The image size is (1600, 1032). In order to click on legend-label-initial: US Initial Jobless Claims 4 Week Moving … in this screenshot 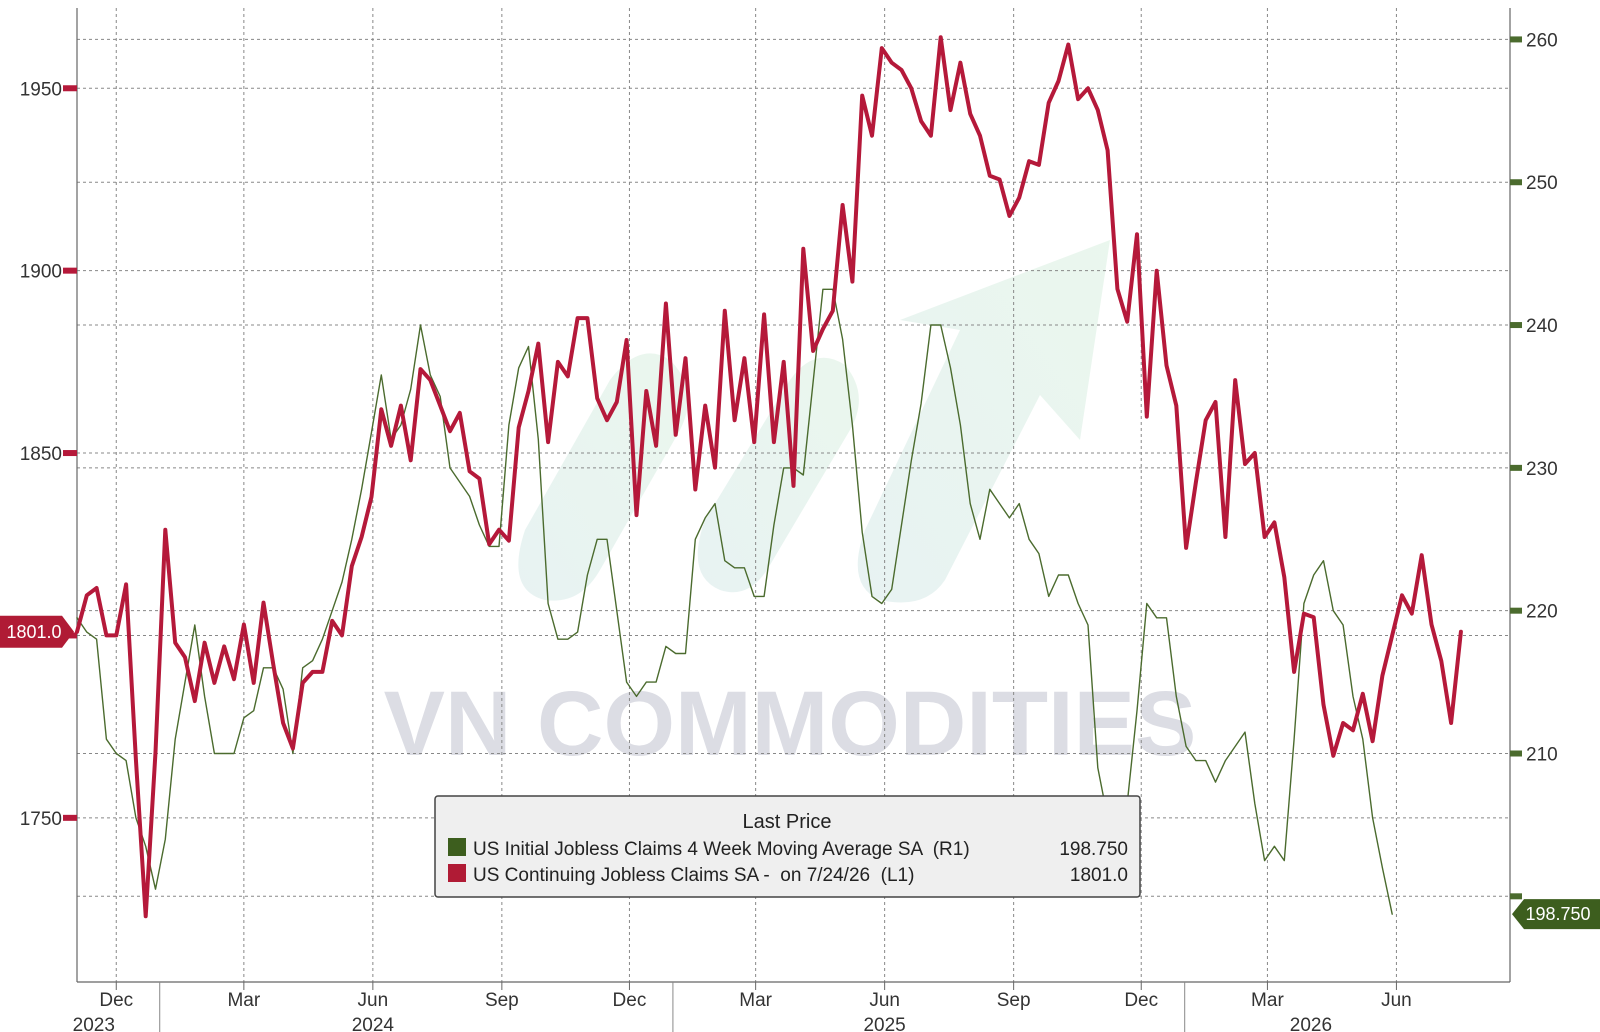, I will do `click(721, 849)`.